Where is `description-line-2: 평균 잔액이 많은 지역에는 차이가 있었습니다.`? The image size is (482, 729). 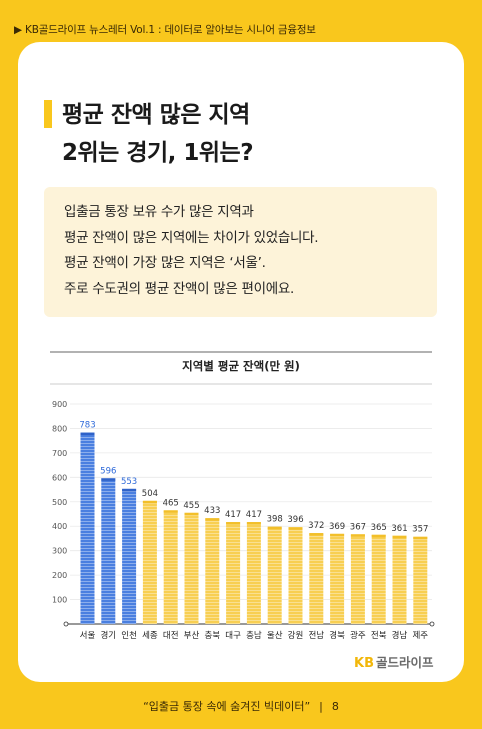 description-line-2: 평균 잔액이 많은 지역에는 차이가 있었습니다. is located at coordinates (191, 237).